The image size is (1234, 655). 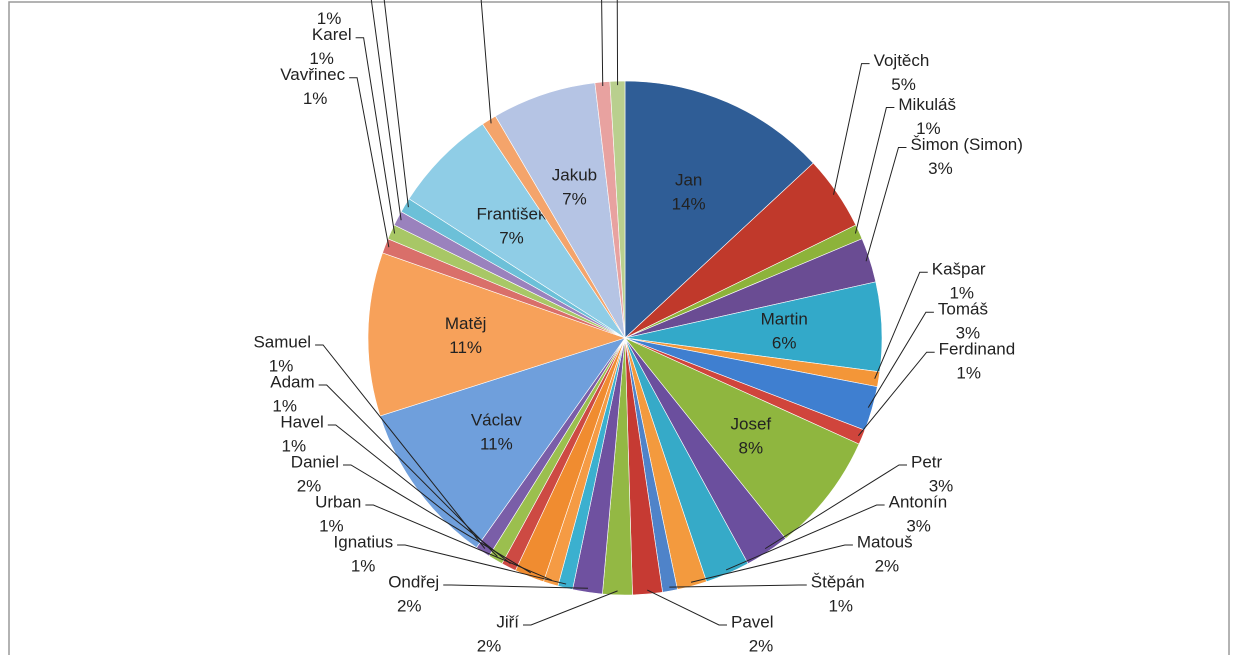 What do you see at coordinates (332, 34) in the screenshot?
I see `slice-label: Karel` at bounding box center [332, 34].